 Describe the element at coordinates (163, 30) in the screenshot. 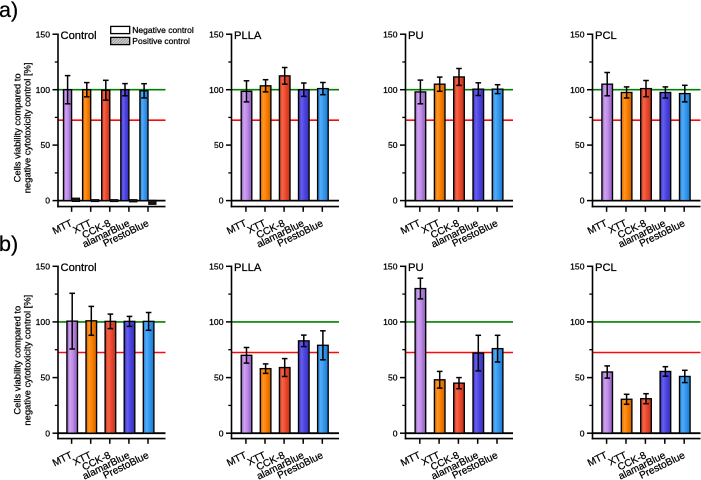

I see `svg-text: Negative control` at that location.